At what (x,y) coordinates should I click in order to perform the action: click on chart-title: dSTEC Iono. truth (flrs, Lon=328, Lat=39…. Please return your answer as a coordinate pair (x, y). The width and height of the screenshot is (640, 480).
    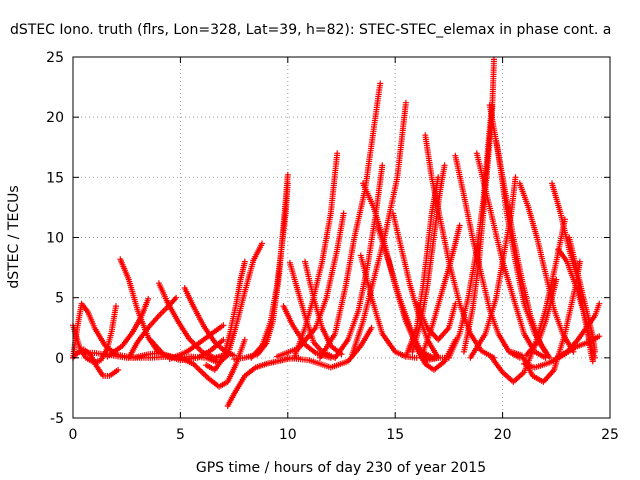
    Looking at the image, I should click on (310, 30).